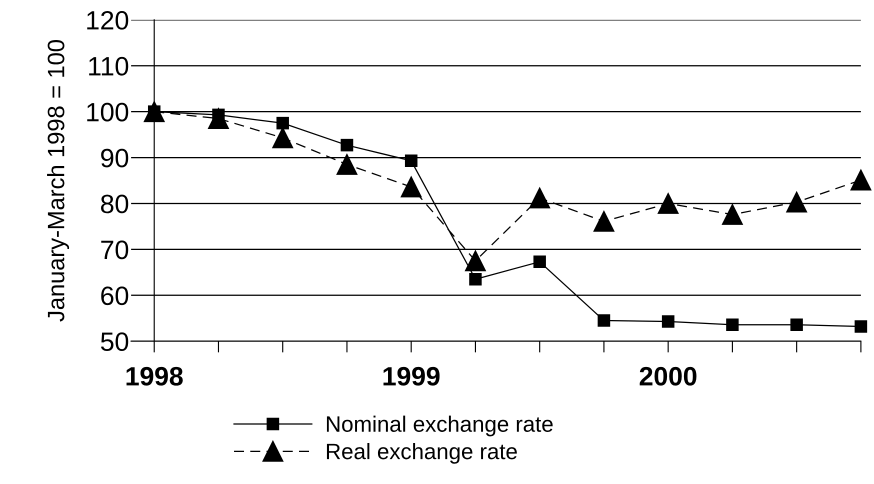  Describe the element at coordinates (668, 376) in the screenshot. I see `x-tick-label: 2000` at that location.